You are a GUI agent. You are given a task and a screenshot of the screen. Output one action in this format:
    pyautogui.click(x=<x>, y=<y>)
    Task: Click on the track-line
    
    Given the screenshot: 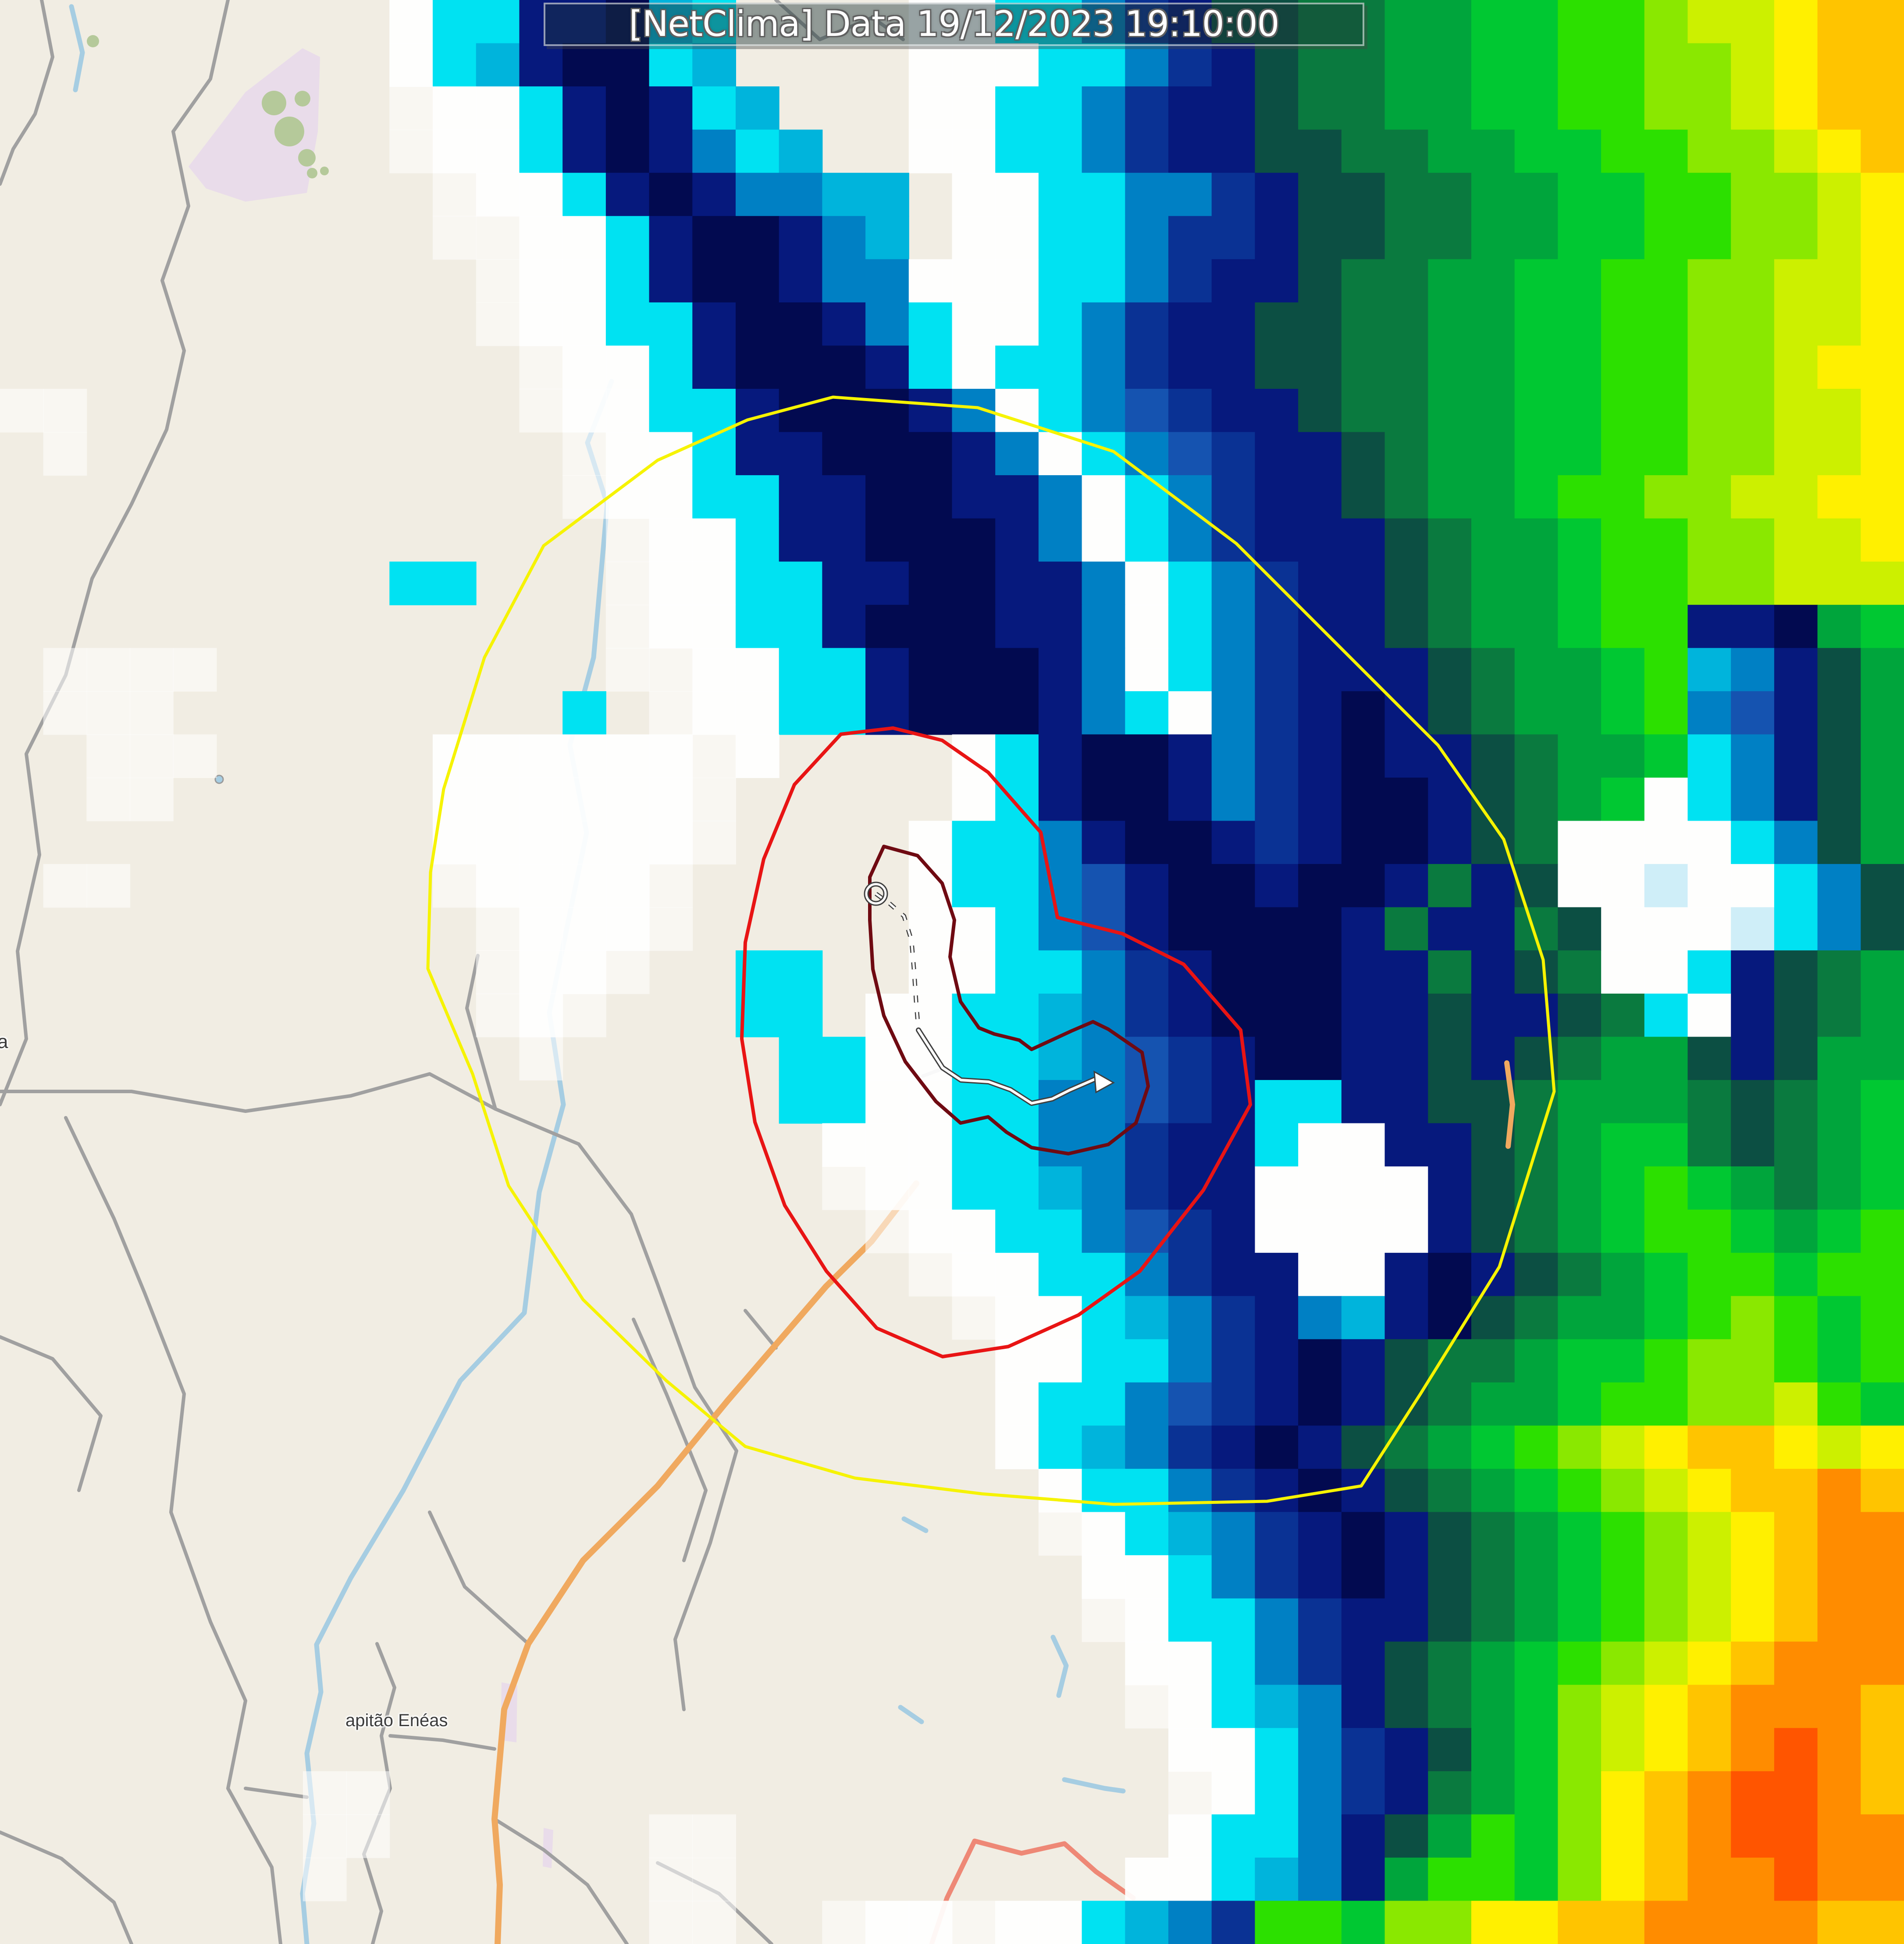 What is the action you would take?
    pyautogui.click(x=1011, y=1067)
    